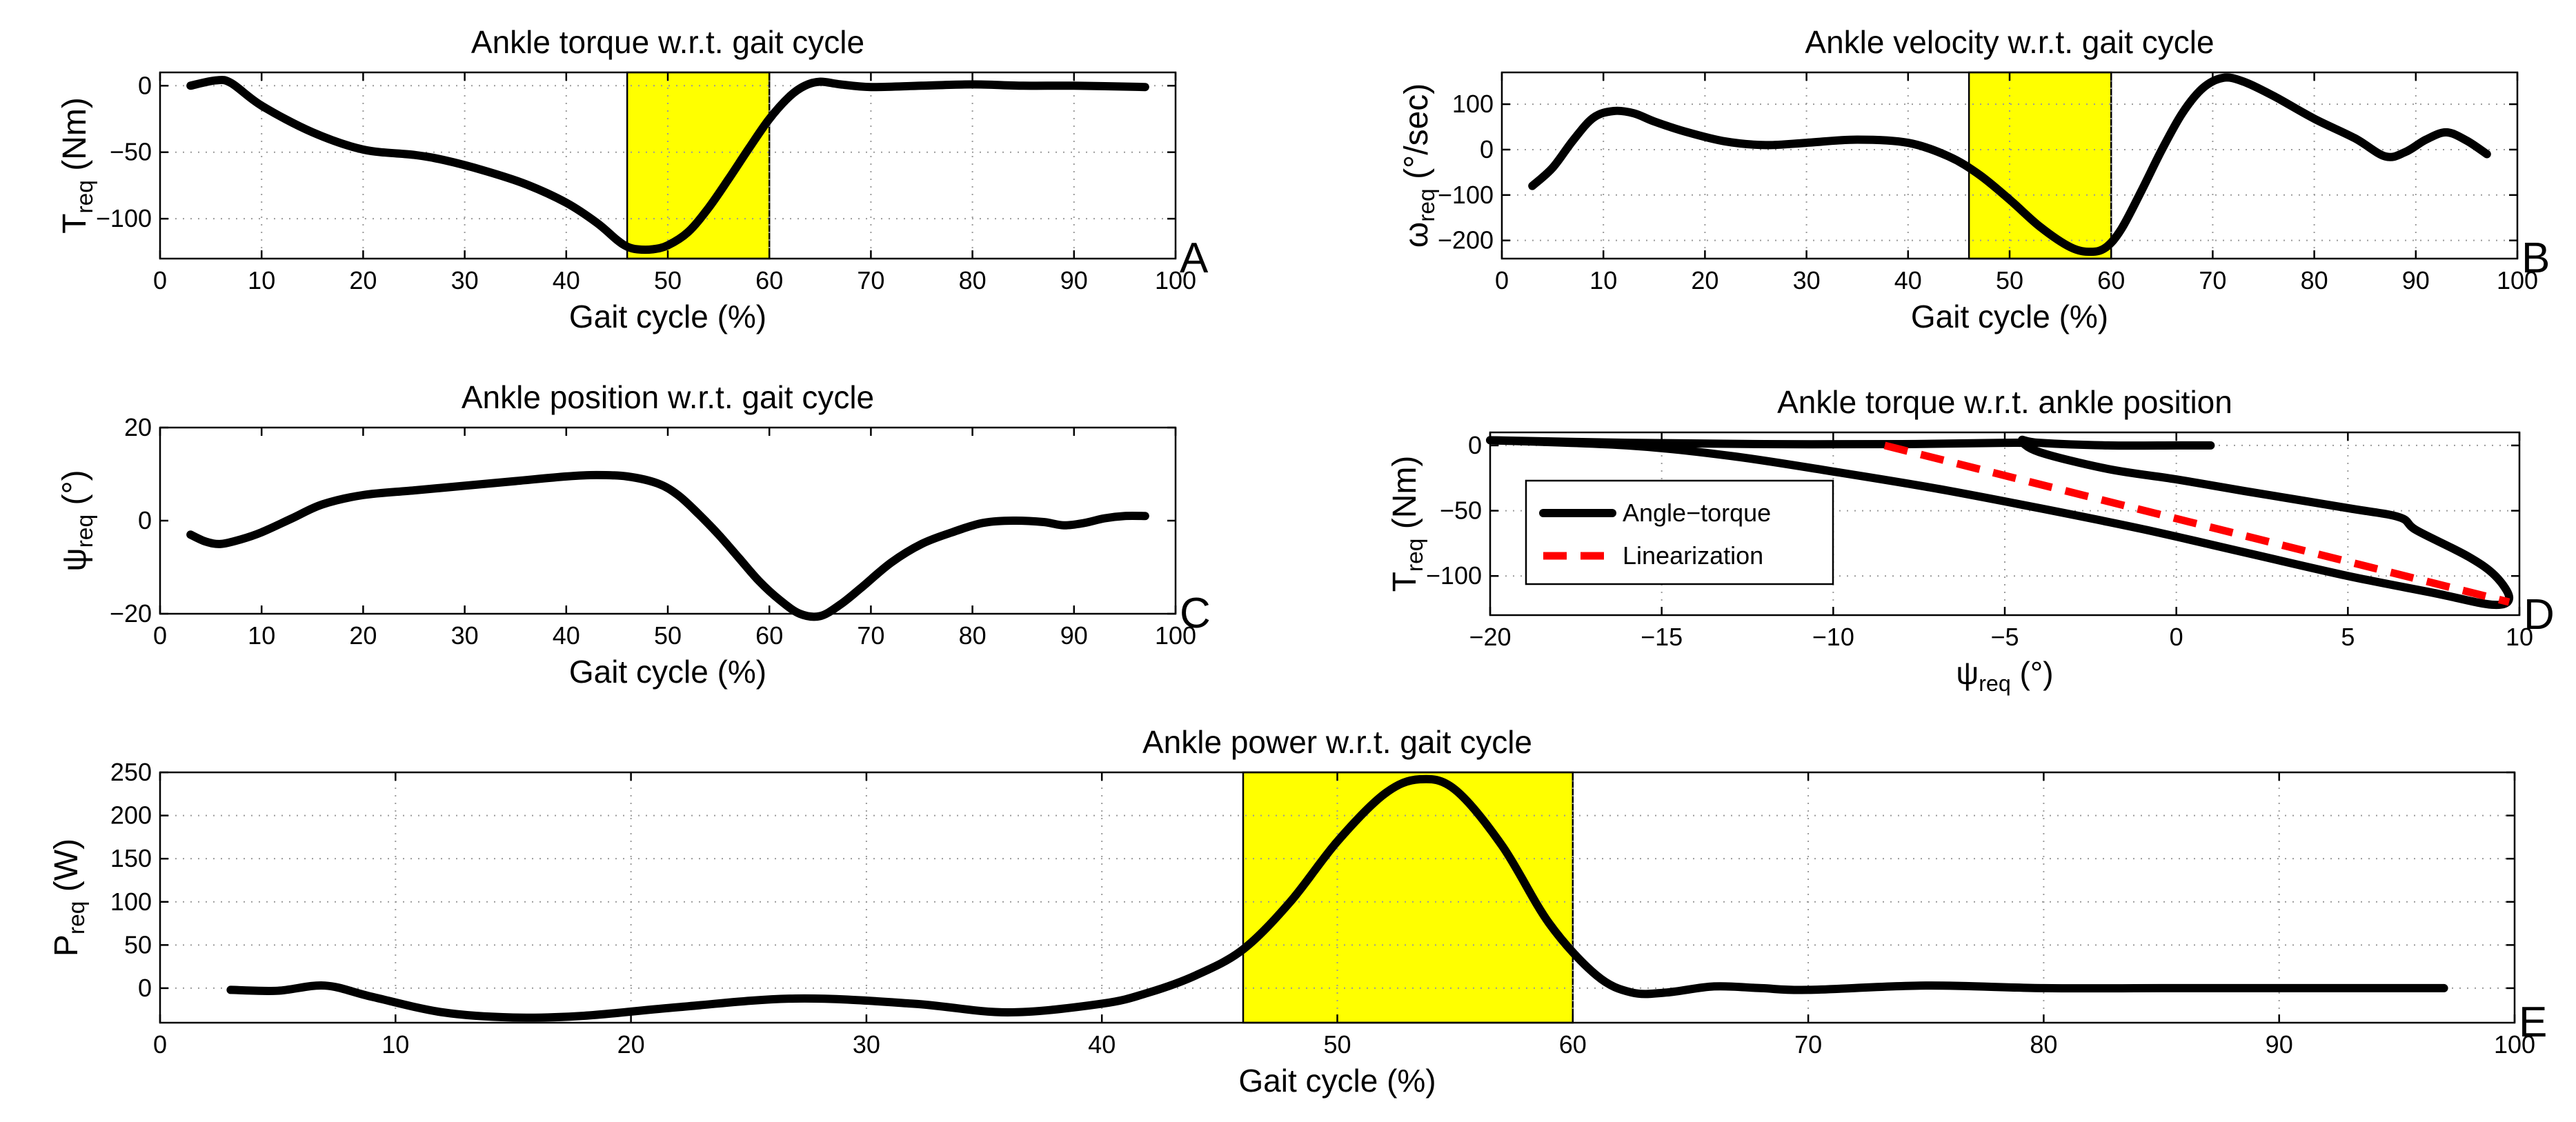  Describe the element at coordinates (2004, 402) in the screenshot. I see `chart-title: Ankle torque w.r.t. ankle position` at that location.